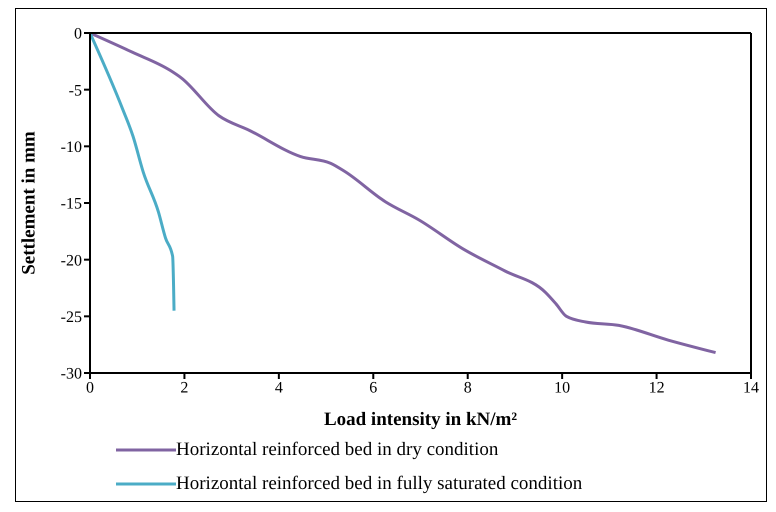 The width and height of the screenshot is (776, 512). I want to click on y-axis-title: Settlement in mm, so click(29, 203).